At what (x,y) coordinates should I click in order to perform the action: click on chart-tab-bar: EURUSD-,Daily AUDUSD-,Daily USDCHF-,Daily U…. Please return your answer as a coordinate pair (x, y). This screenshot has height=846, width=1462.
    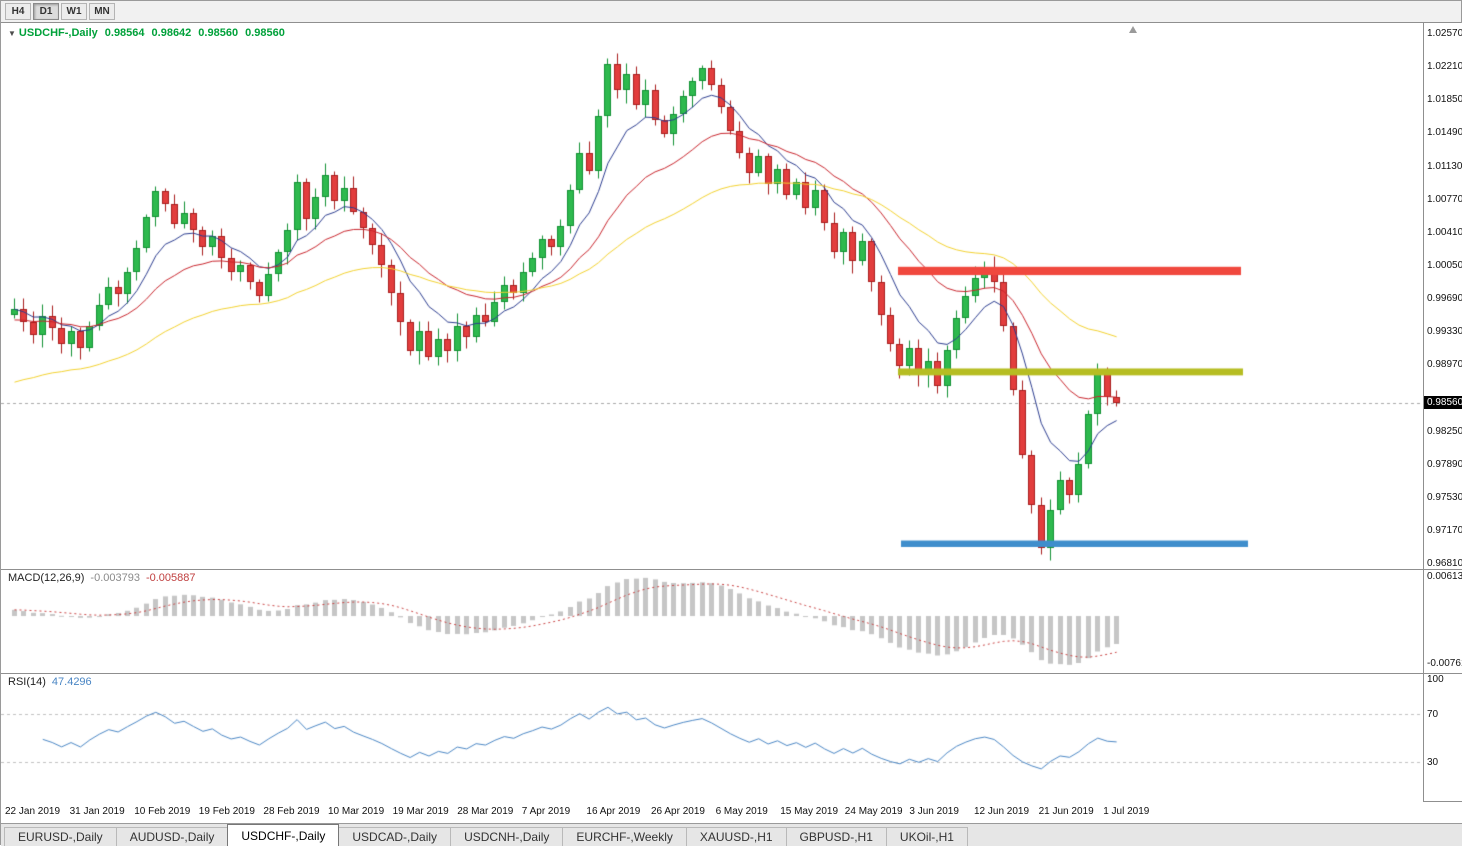
    Looking at the image, I should click on (731, 834).